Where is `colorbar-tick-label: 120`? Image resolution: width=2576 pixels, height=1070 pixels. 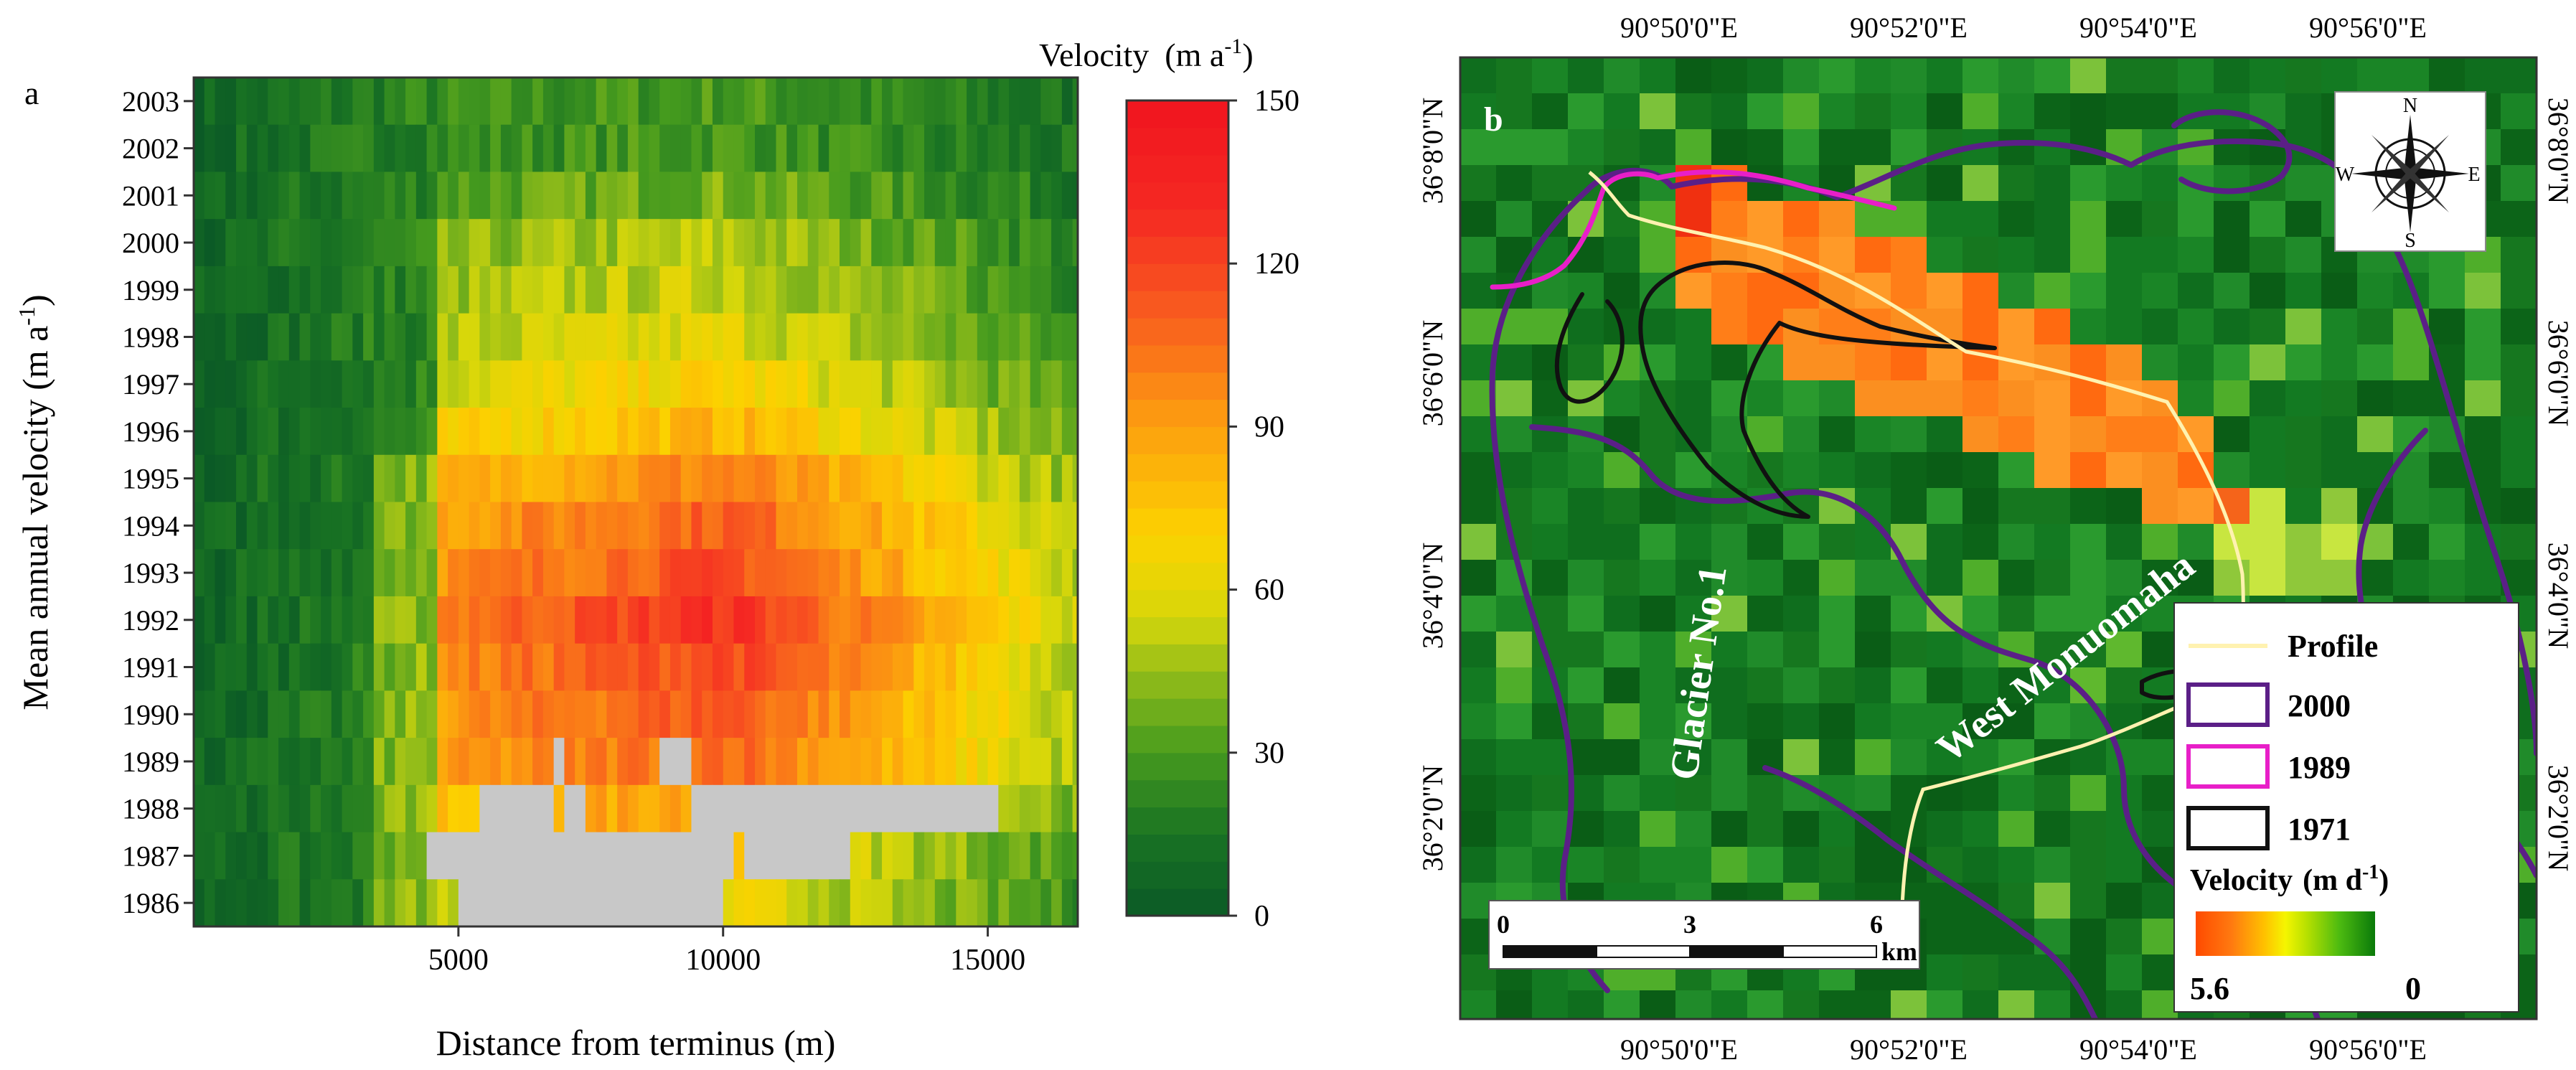
colorbar-tick-label: 120 is located at coordinates (1276, 264).